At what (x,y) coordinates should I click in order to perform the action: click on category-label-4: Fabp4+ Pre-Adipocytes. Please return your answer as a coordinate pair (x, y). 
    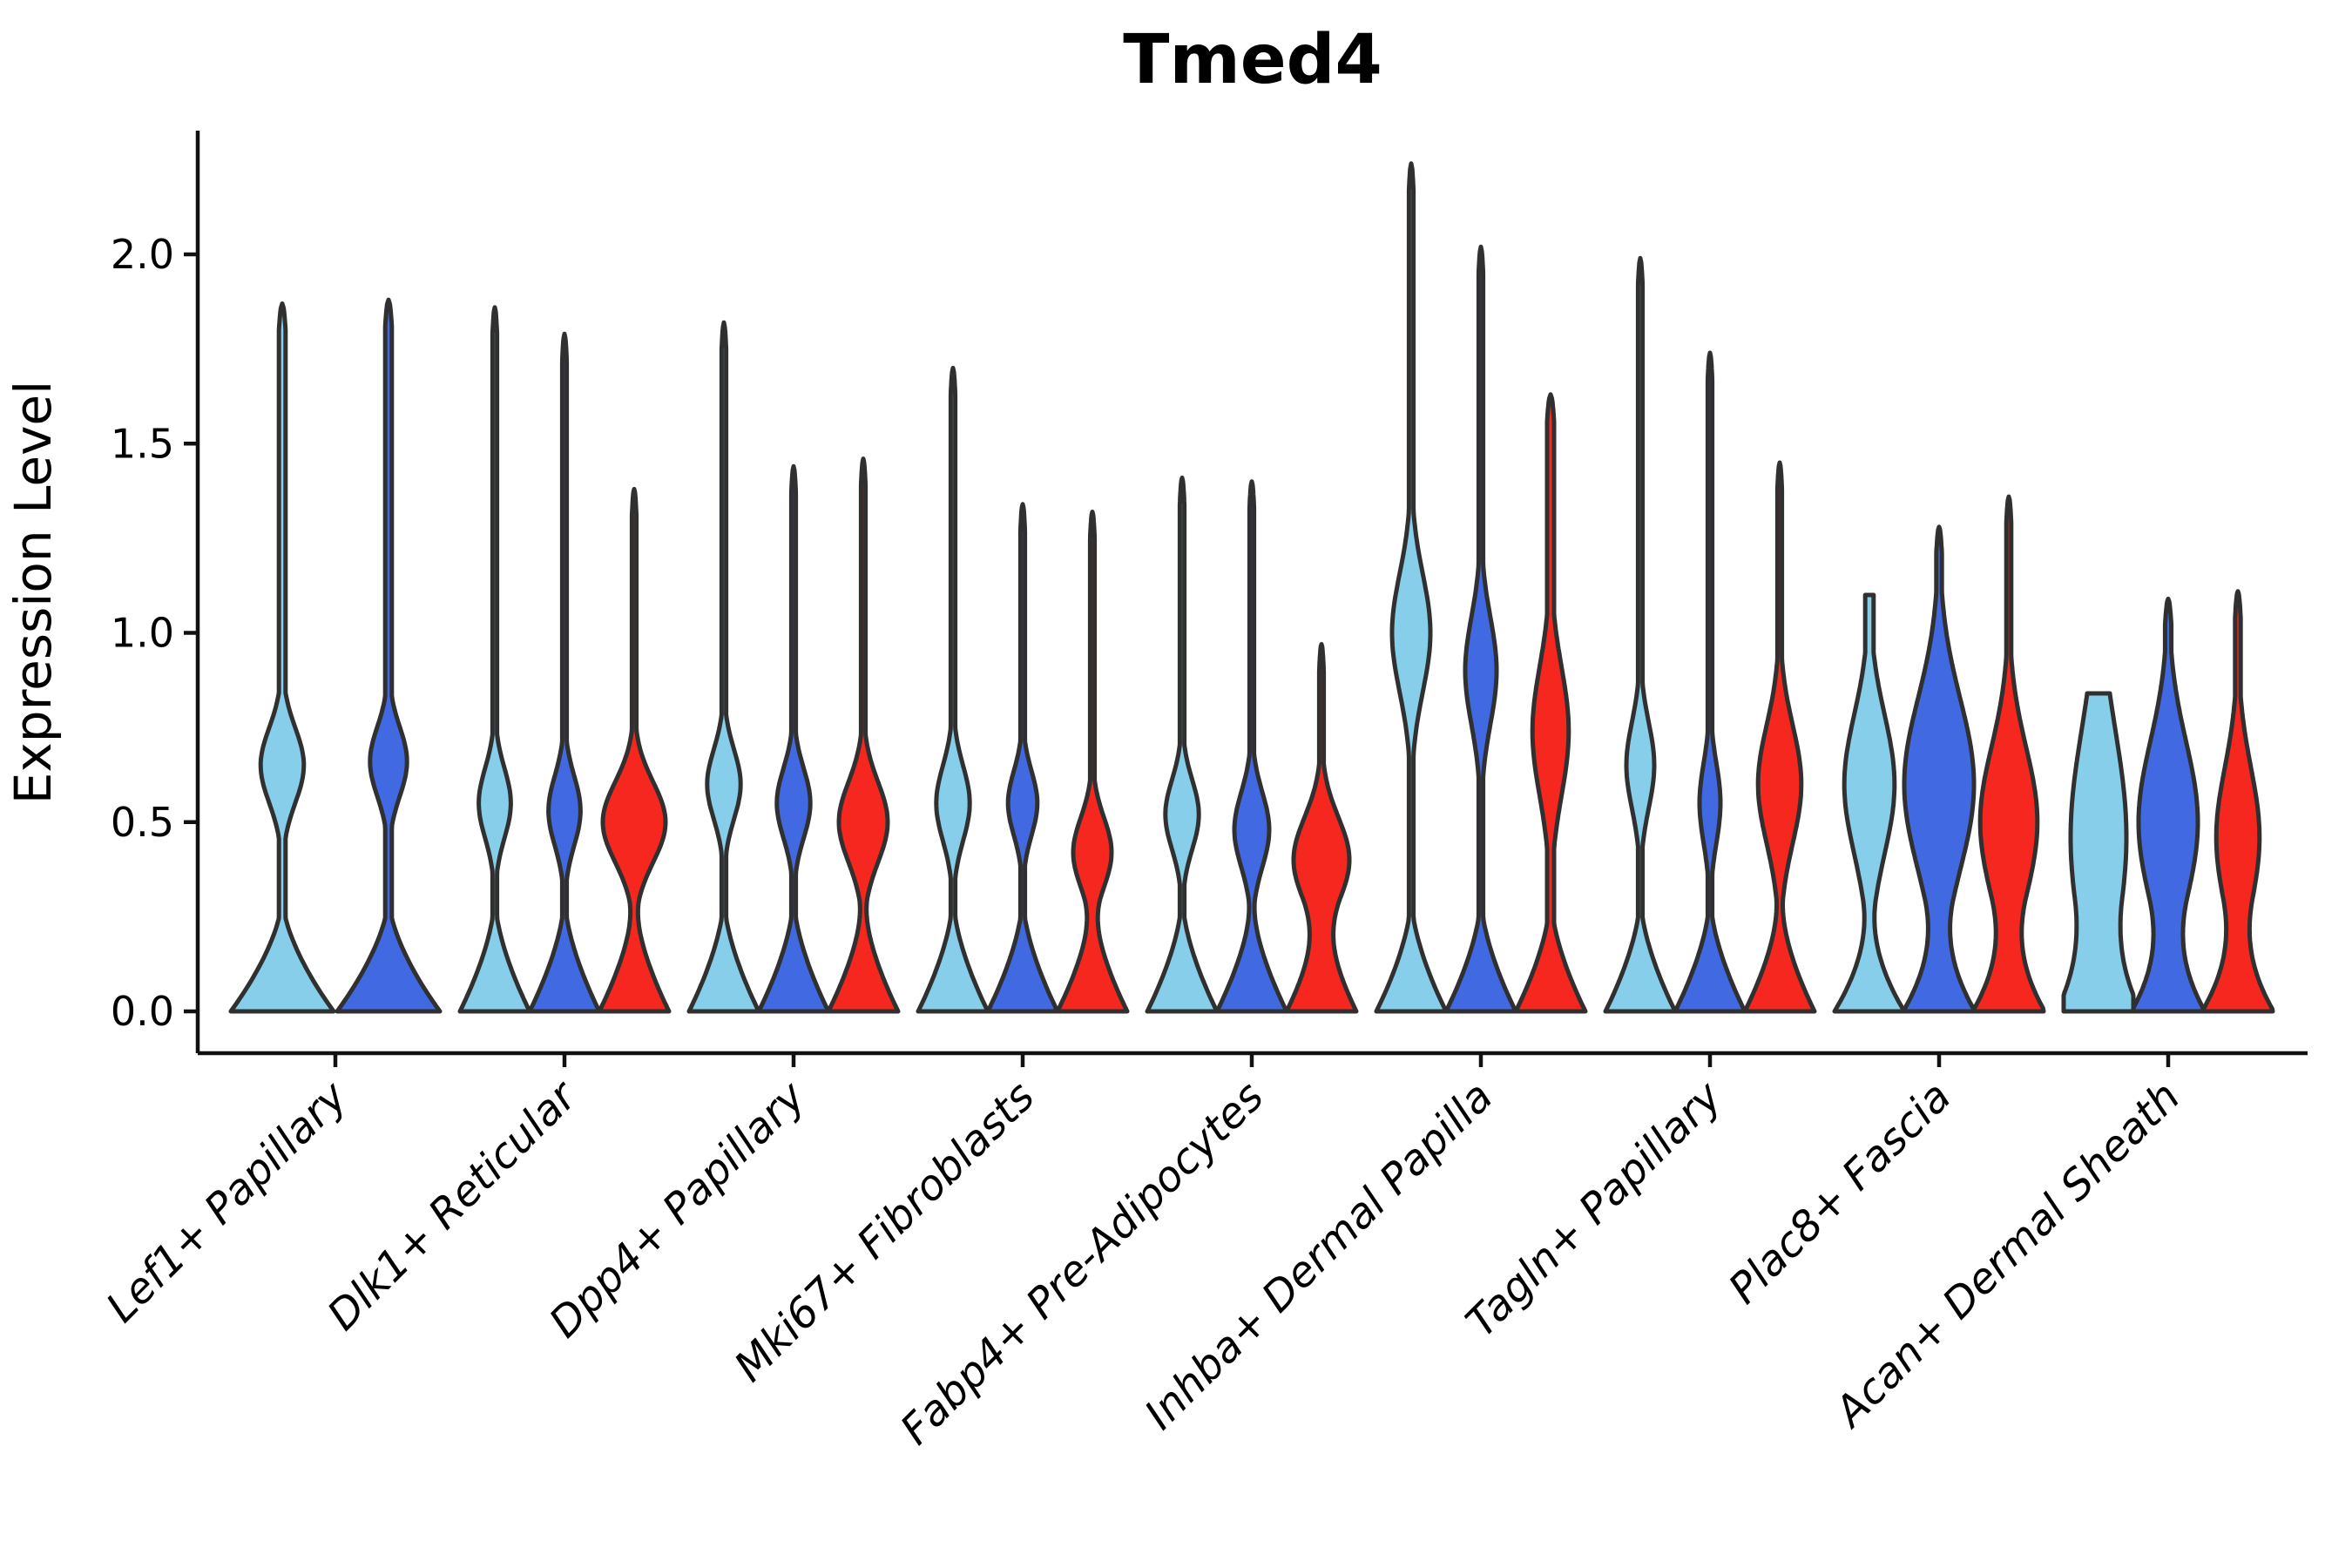
    Looking at the image, I should click on (1083, 1263).